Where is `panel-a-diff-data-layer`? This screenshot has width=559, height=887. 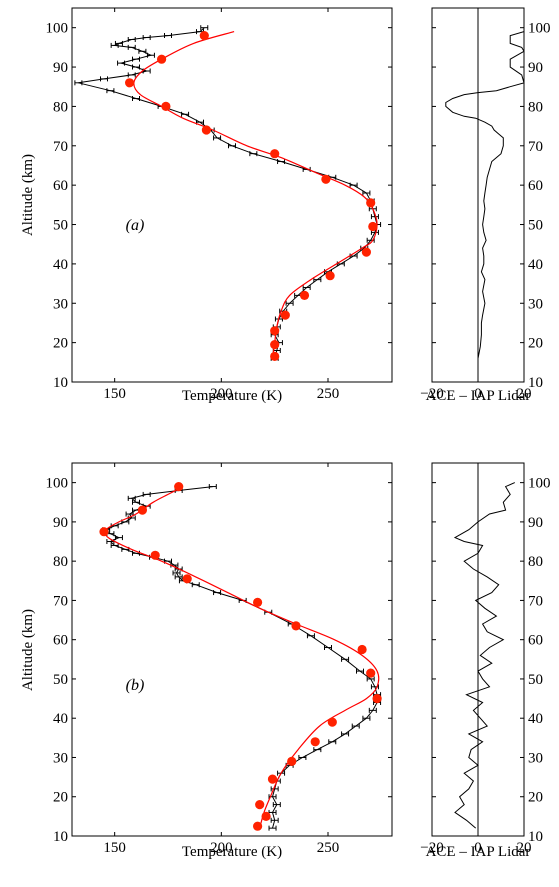
panel-a-diff-data-layer is located at coordinates (484, 195).